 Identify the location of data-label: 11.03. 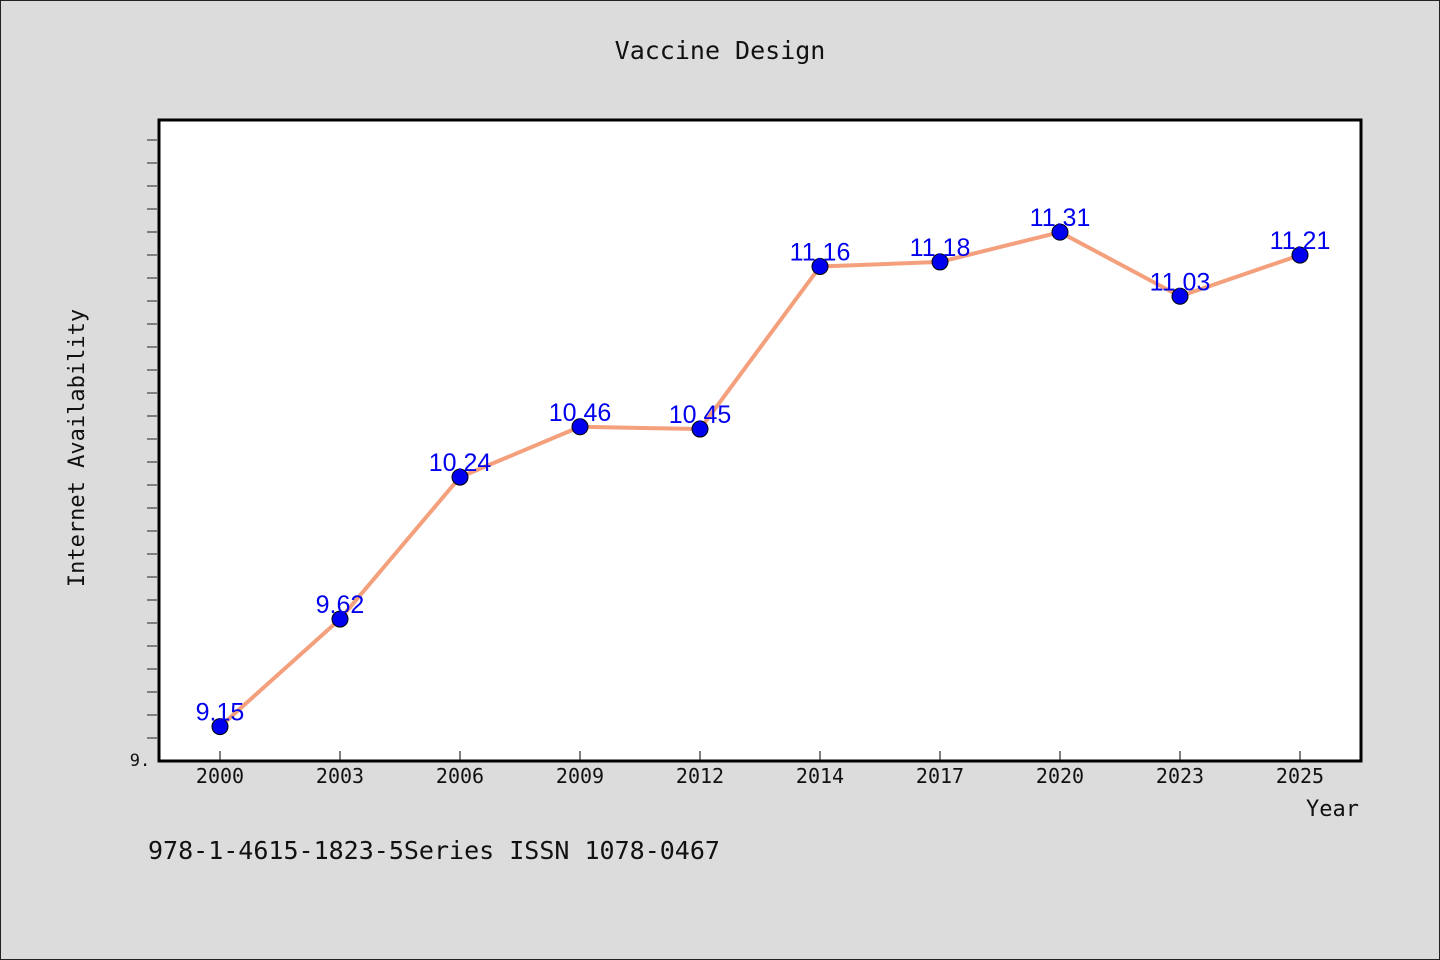
(1180, 282).